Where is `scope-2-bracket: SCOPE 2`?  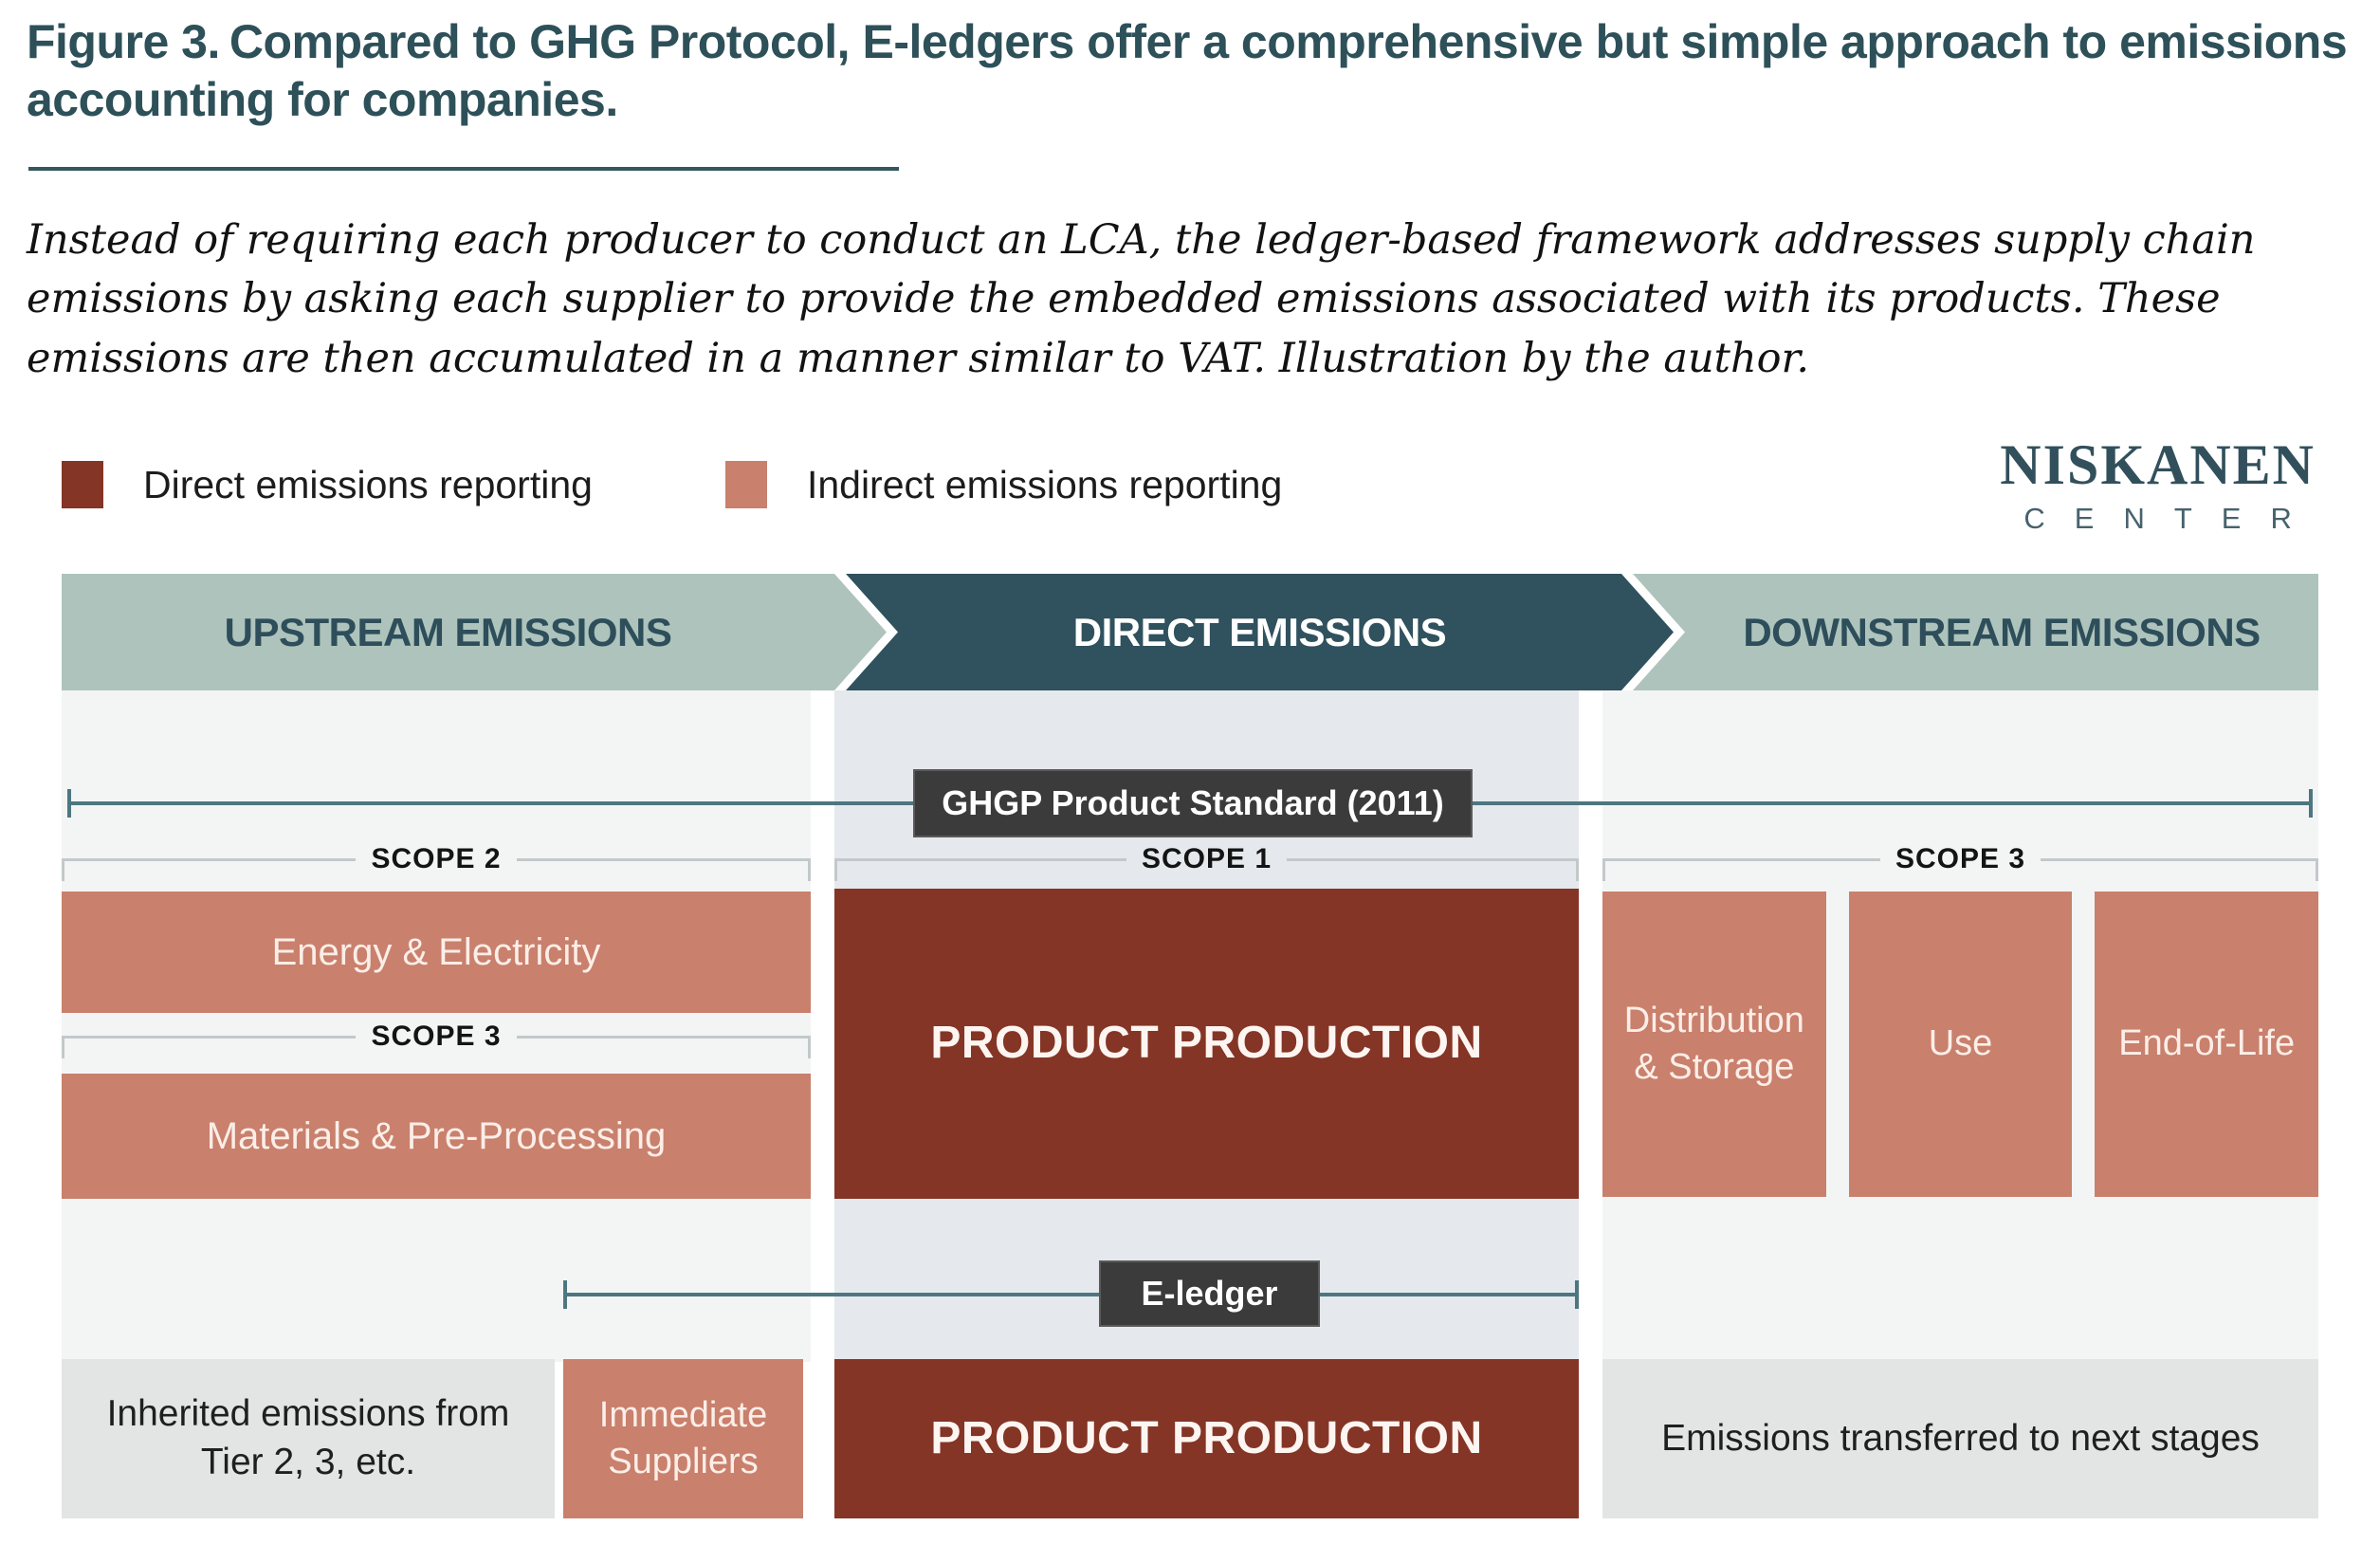
scope-2-bracket: SCOPE 2 is located at coordinates (436, 861).